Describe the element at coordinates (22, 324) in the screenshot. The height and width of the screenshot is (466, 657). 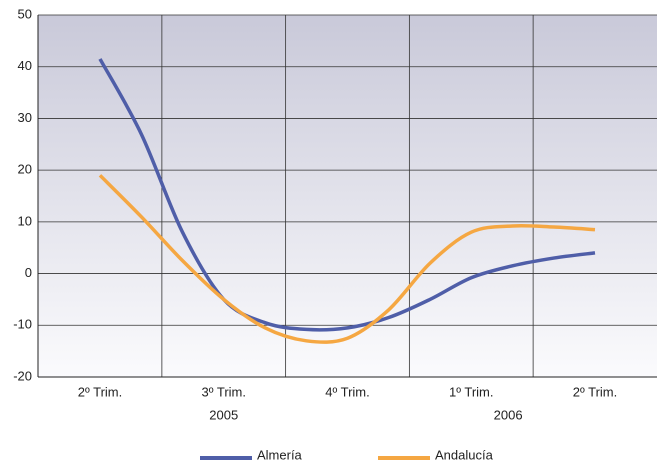
I see `y-tick-label: -10` at that location.